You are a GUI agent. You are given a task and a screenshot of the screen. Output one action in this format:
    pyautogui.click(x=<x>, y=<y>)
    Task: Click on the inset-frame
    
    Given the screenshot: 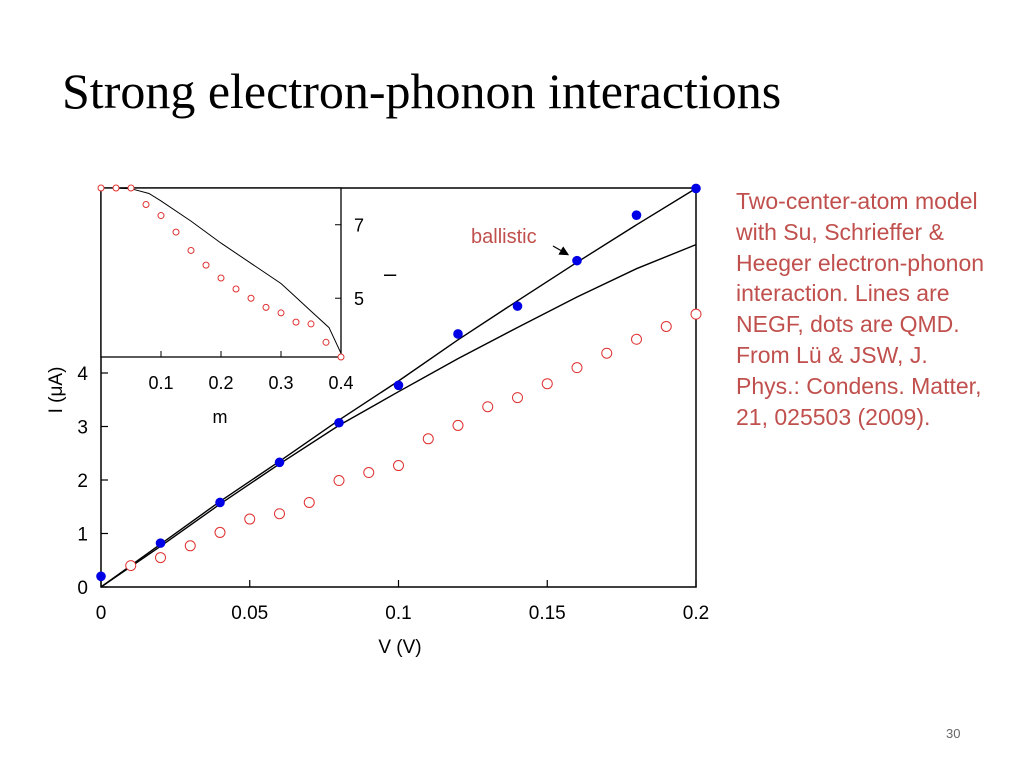 What is the action you would take?
    pyautogui.click(x=221, y=272)
    